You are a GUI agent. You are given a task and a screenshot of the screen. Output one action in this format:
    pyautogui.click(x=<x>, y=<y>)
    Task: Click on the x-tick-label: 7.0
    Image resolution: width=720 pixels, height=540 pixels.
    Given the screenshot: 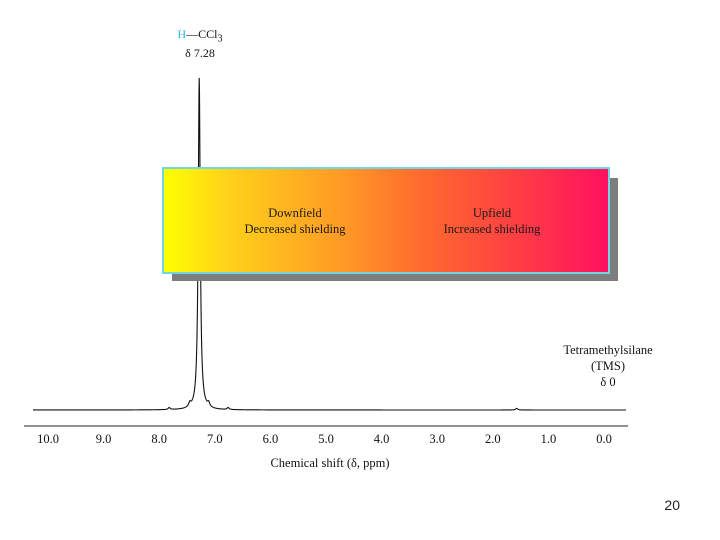 What is the action you would take?
    pyautogui.click(x=215, y=439)
    